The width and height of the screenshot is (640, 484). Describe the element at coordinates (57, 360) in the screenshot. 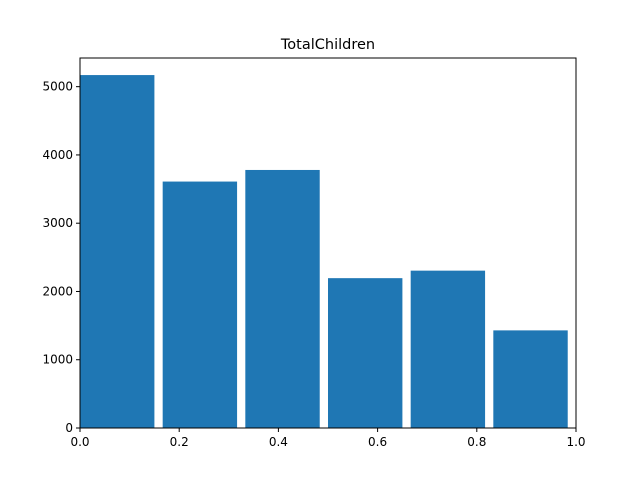

I see `y-tick-label: 1000` at that location.